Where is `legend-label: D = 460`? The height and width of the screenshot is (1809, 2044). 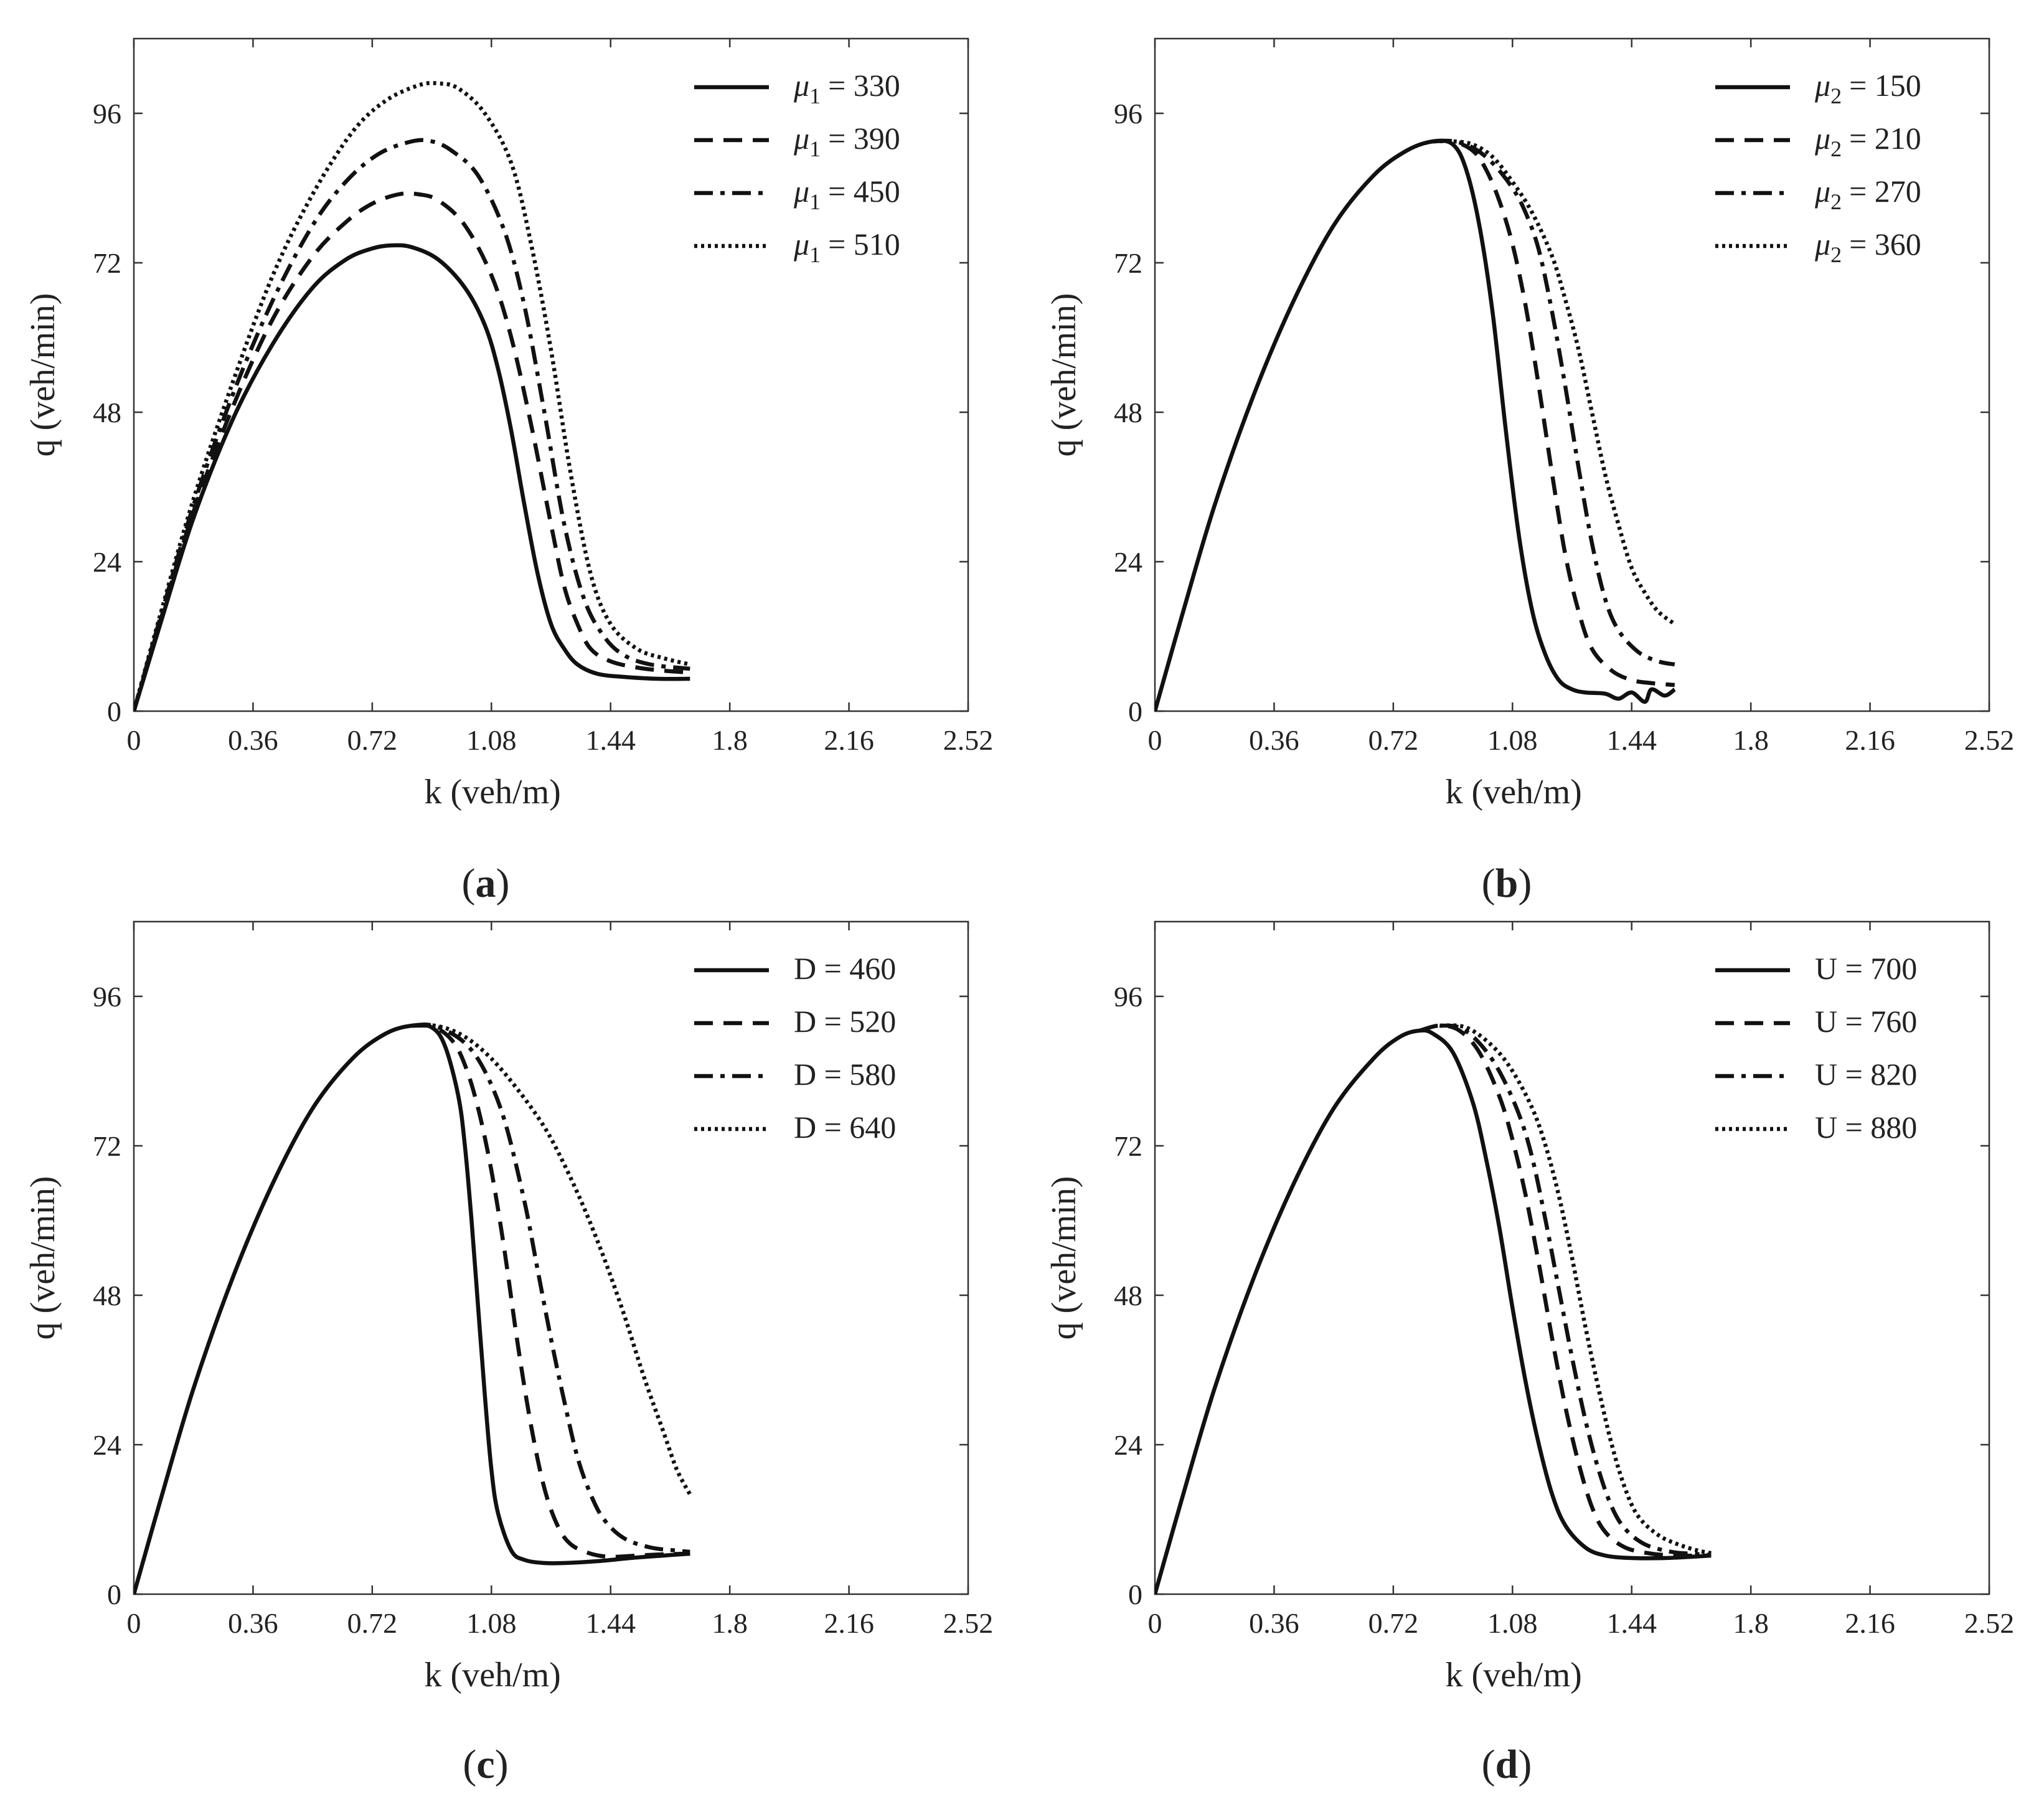 legend-label: D = 460 is located at coordinates (845, 968).